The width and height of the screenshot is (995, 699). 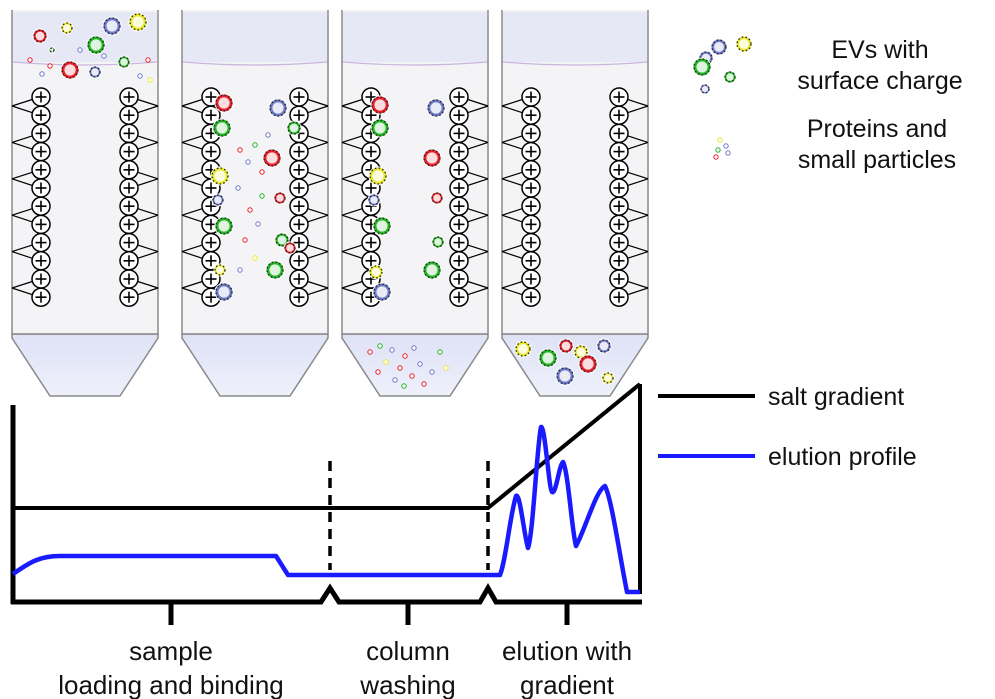 I want to click on eluted-evs, so click(x=564, y=362).